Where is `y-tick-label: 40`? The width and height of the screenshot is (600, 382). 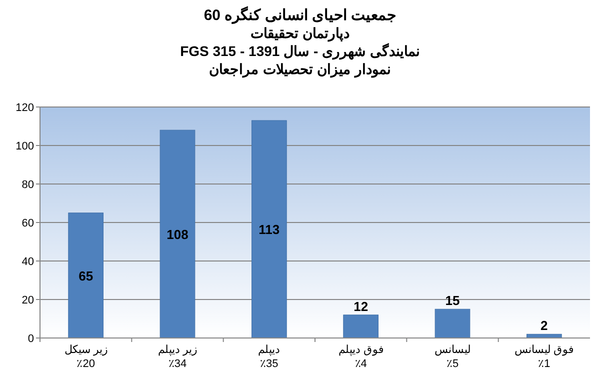 y-tick-label: 40 is located at coordinates (28, 262).